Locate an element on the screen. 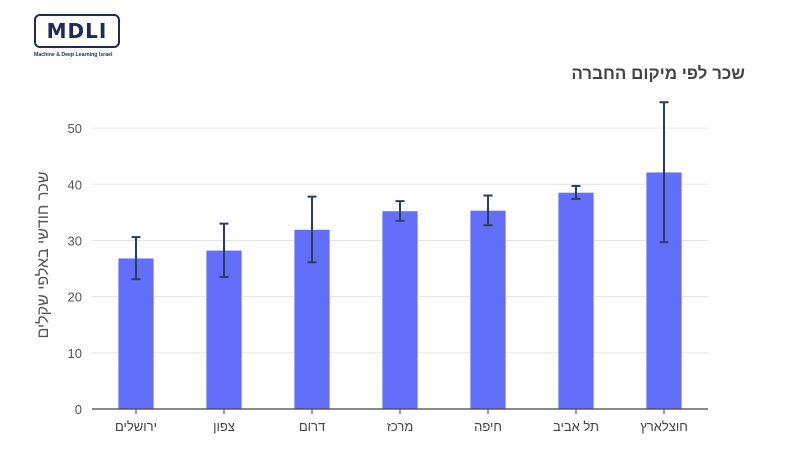  y-tick-label: 40 is located at coordinates (75, 184).